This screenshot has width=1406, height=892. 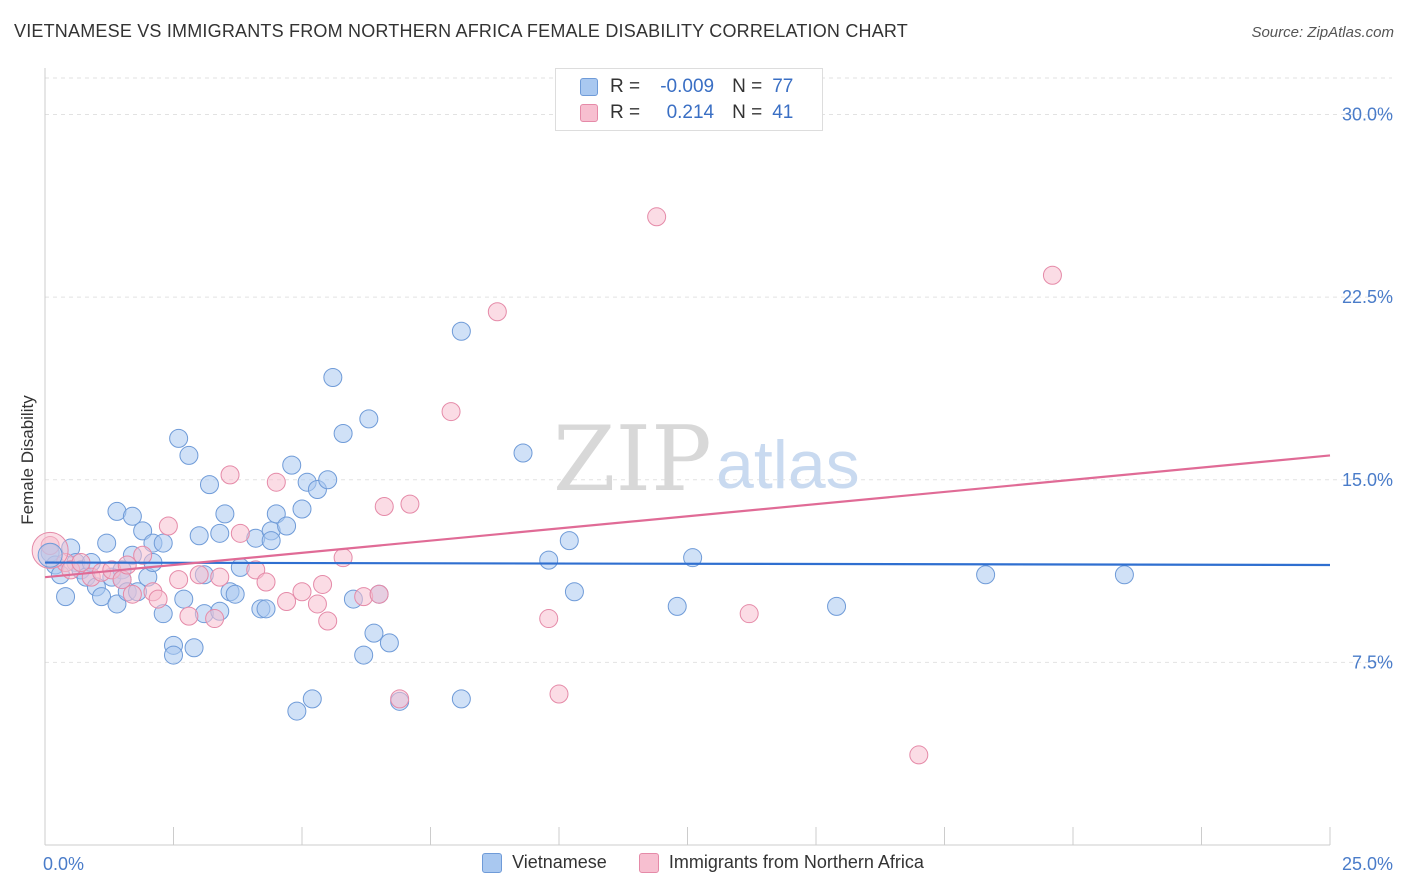 I want to click on series-legend-item-vietnamese: Vietnamese, so click(x=544, y=862).